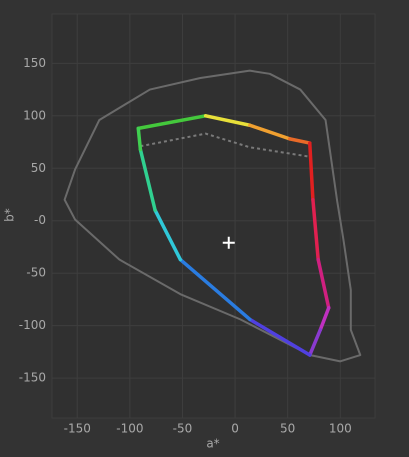 The height and width of the screenshot is (457, 409). Describe the element at coordinates (10, 215) in the screenshot. I see `y-axis-label: b*` at that location.